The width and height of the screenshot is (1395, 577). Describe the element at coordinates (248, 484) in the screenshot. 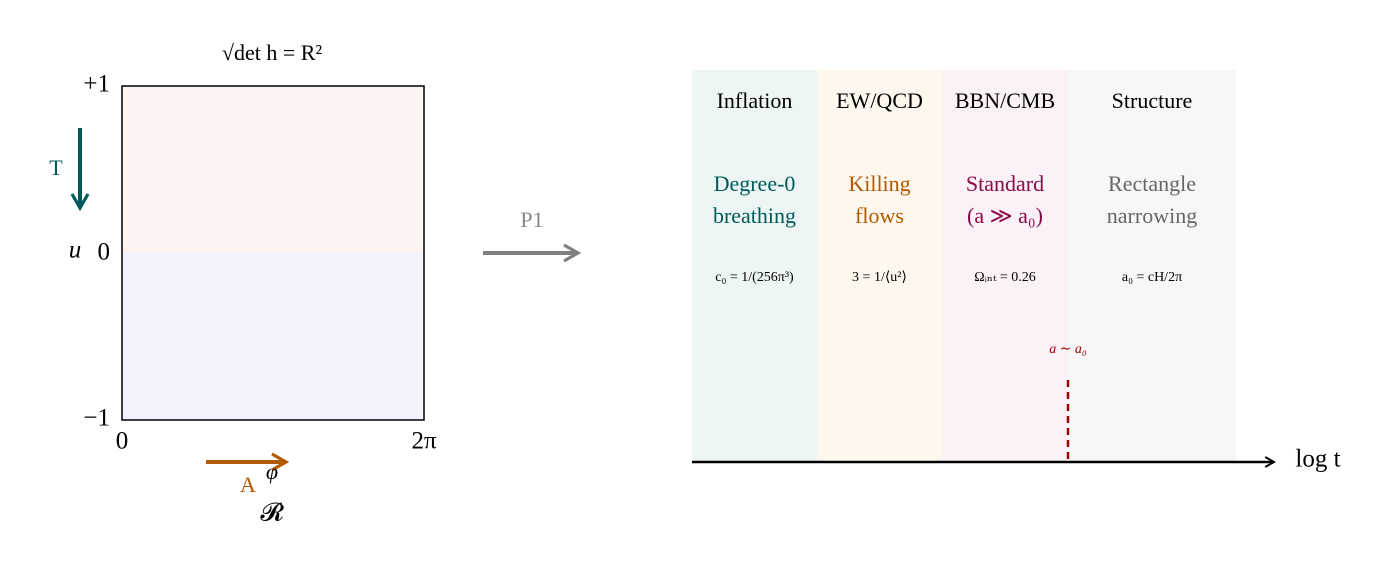

I see `arrow-label: A` at that location.